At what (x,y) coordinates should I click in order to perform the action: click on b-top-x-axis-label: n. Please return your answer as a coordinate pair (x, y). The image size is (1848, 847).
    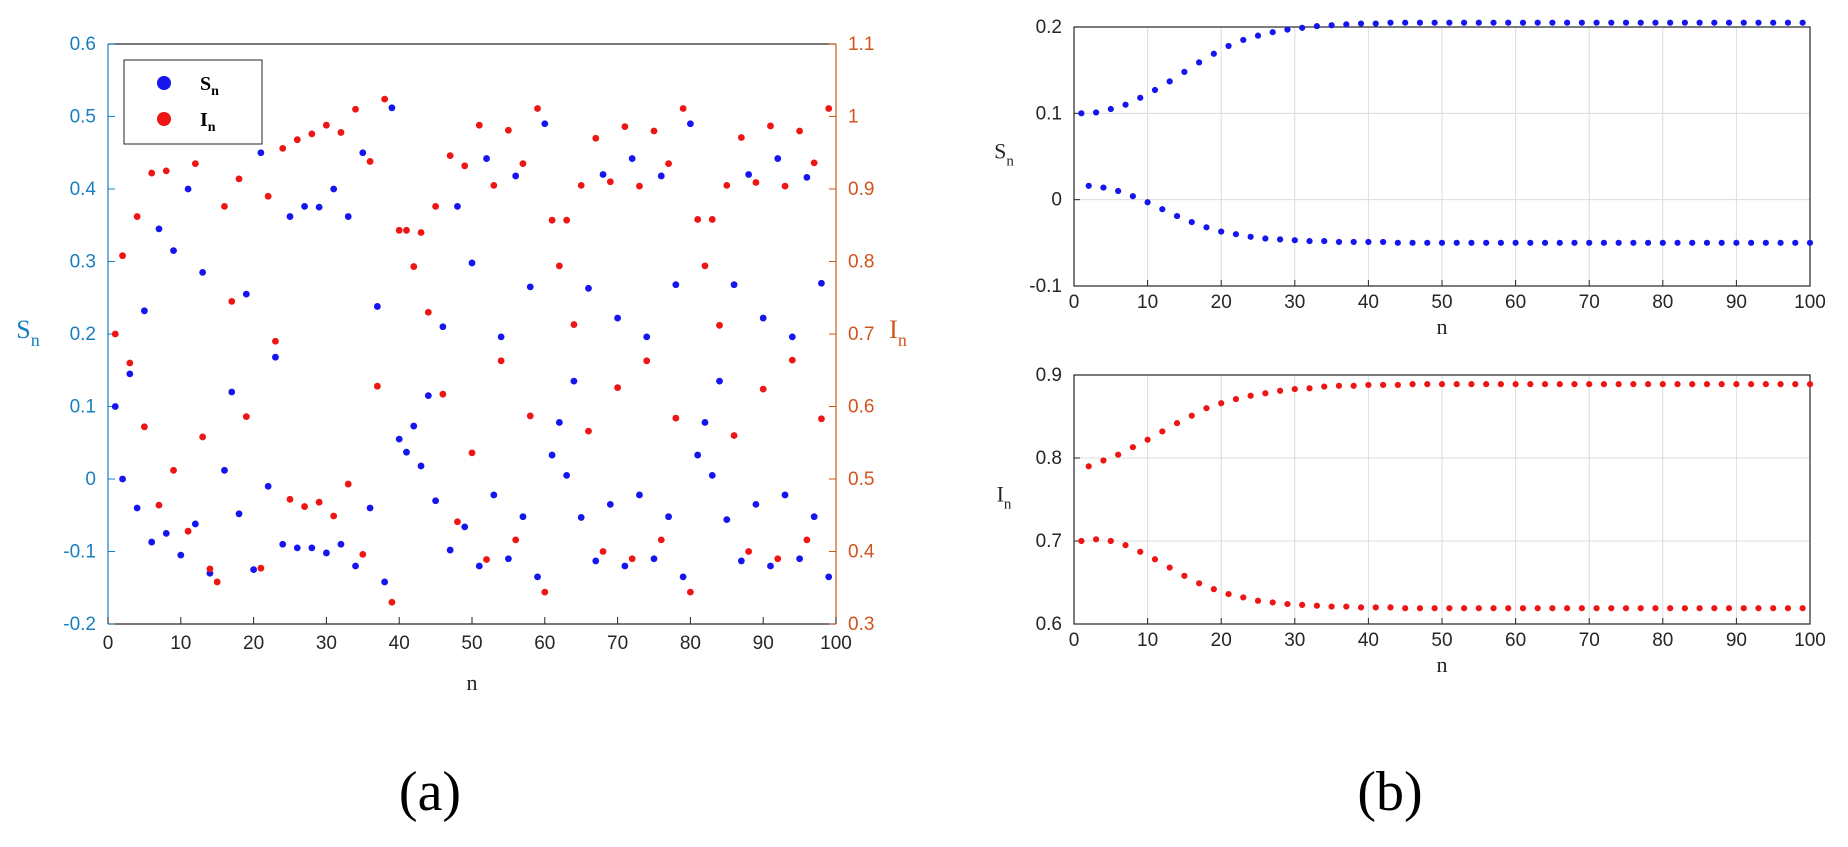
    Looking at the image, I should click on (1442, 326).